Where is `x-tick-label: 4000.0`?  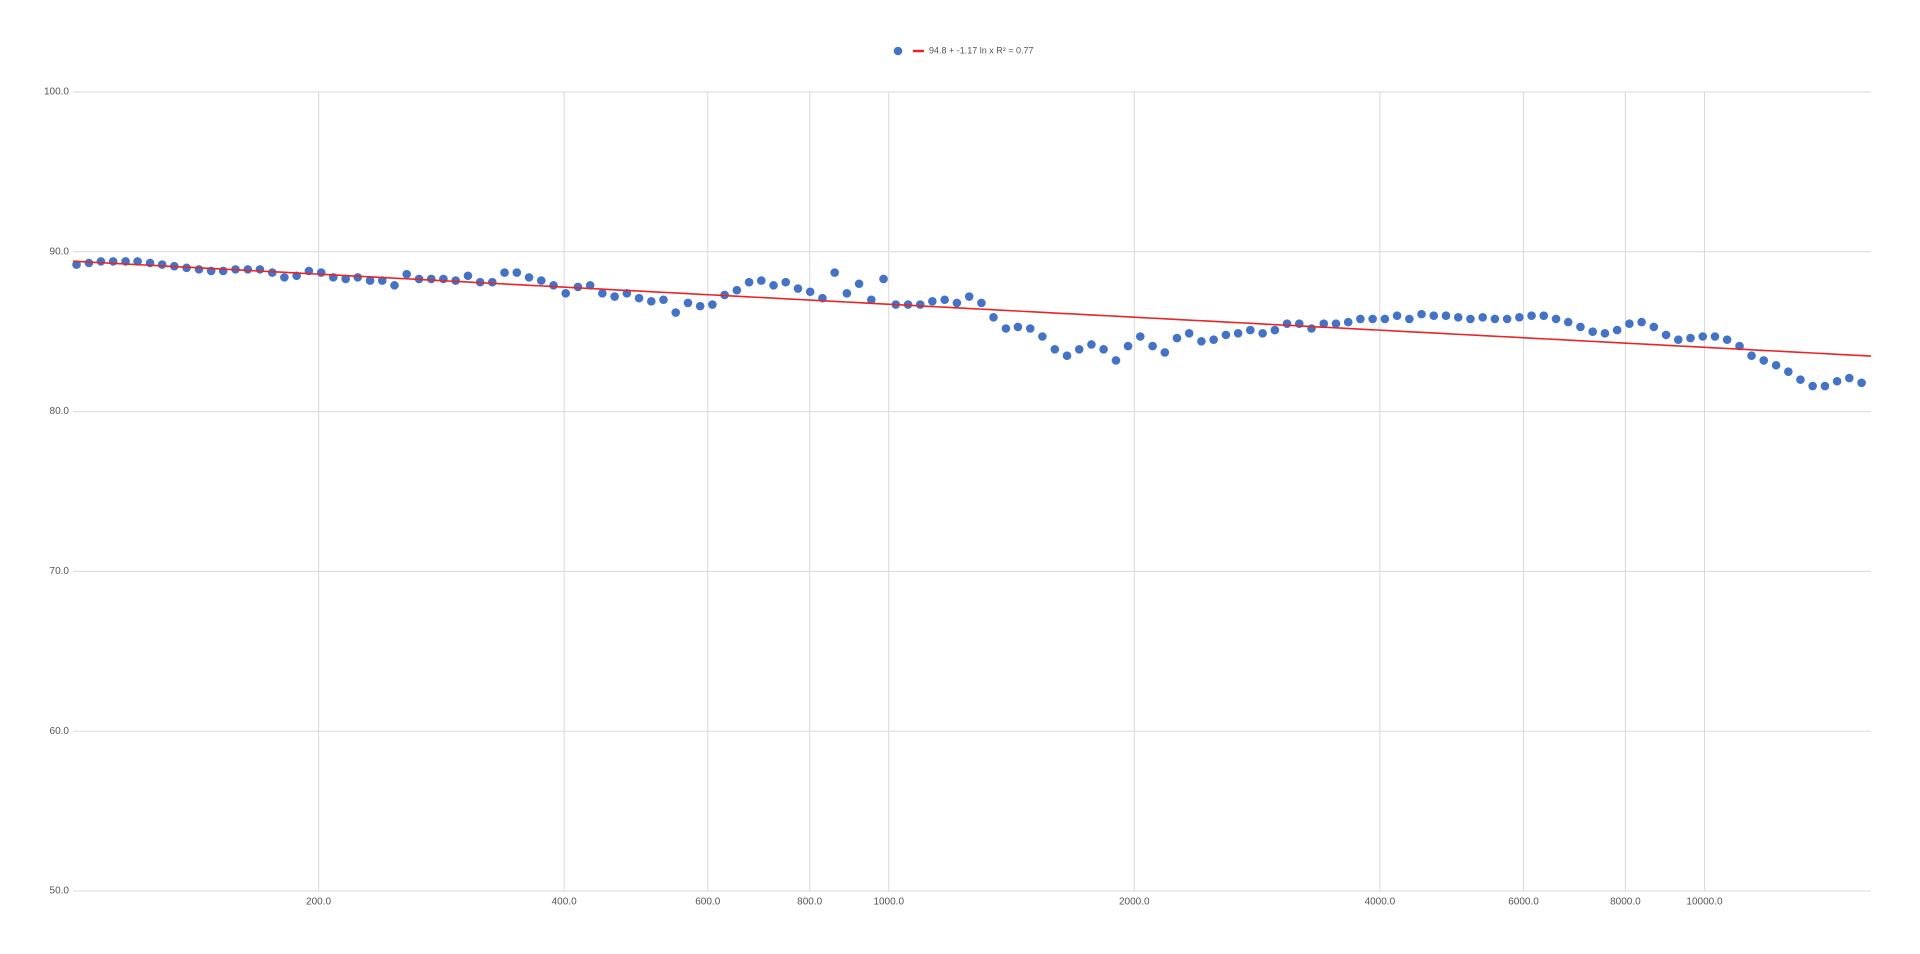
x-tick-label: 4000.0 is located at coordinates (1380, 902).